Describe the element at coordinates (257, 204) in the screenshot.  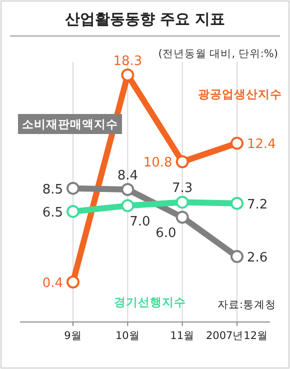
I see `data-label: 7.2` at that location.